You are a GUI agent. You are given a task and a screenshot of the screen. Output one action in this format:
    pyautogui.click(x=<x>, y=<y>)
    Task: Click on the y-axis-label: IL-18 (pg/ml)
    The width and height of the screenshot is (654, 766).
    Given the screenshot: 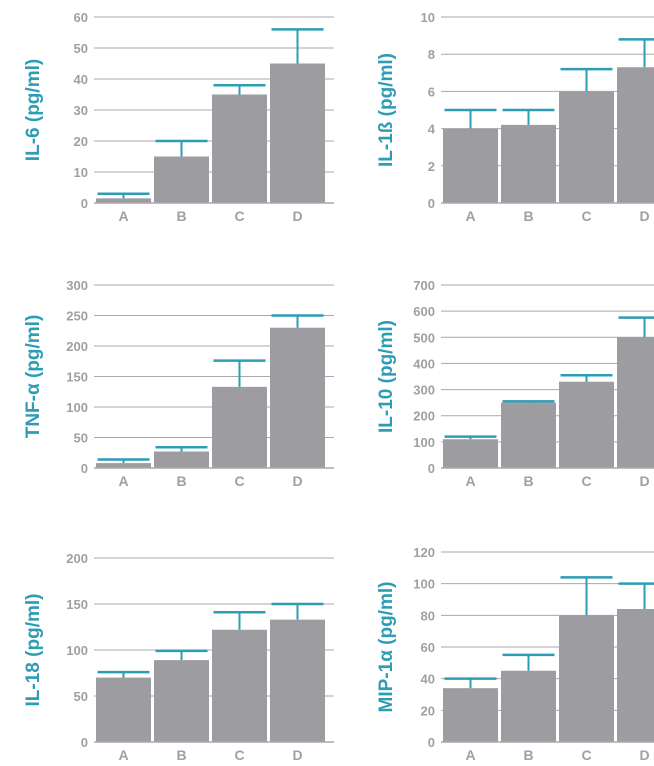 What is the action you would take?
    pyautogui.click(x=33, y=650)
    